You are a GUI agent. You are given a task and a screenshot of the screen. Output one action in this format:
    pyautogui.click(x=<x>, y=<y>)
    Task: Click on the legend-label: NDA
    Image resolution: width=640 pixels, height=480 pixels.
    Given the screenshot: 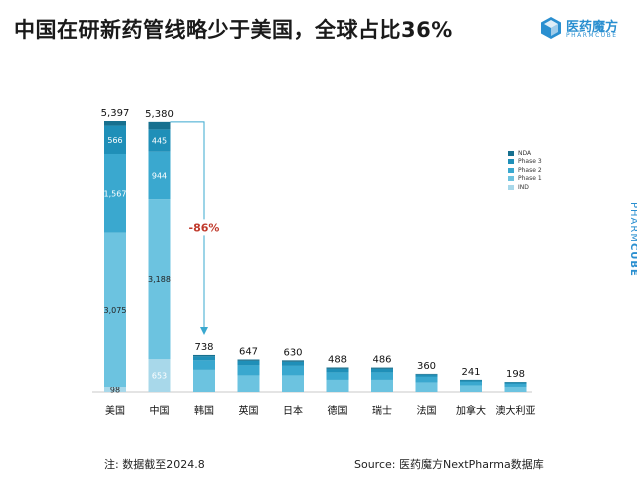 What is the action you would take?
    pyautogui.click(x=525, y=153)
    